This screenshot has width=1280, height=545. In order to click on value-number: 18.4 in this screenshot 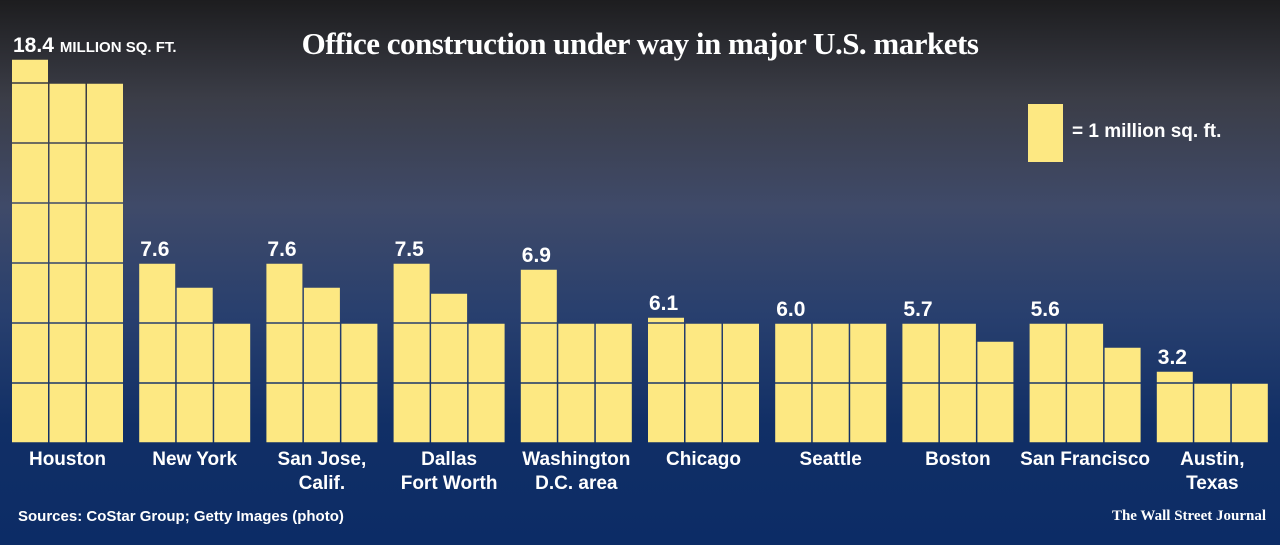, I will do `click(33, 45)`.